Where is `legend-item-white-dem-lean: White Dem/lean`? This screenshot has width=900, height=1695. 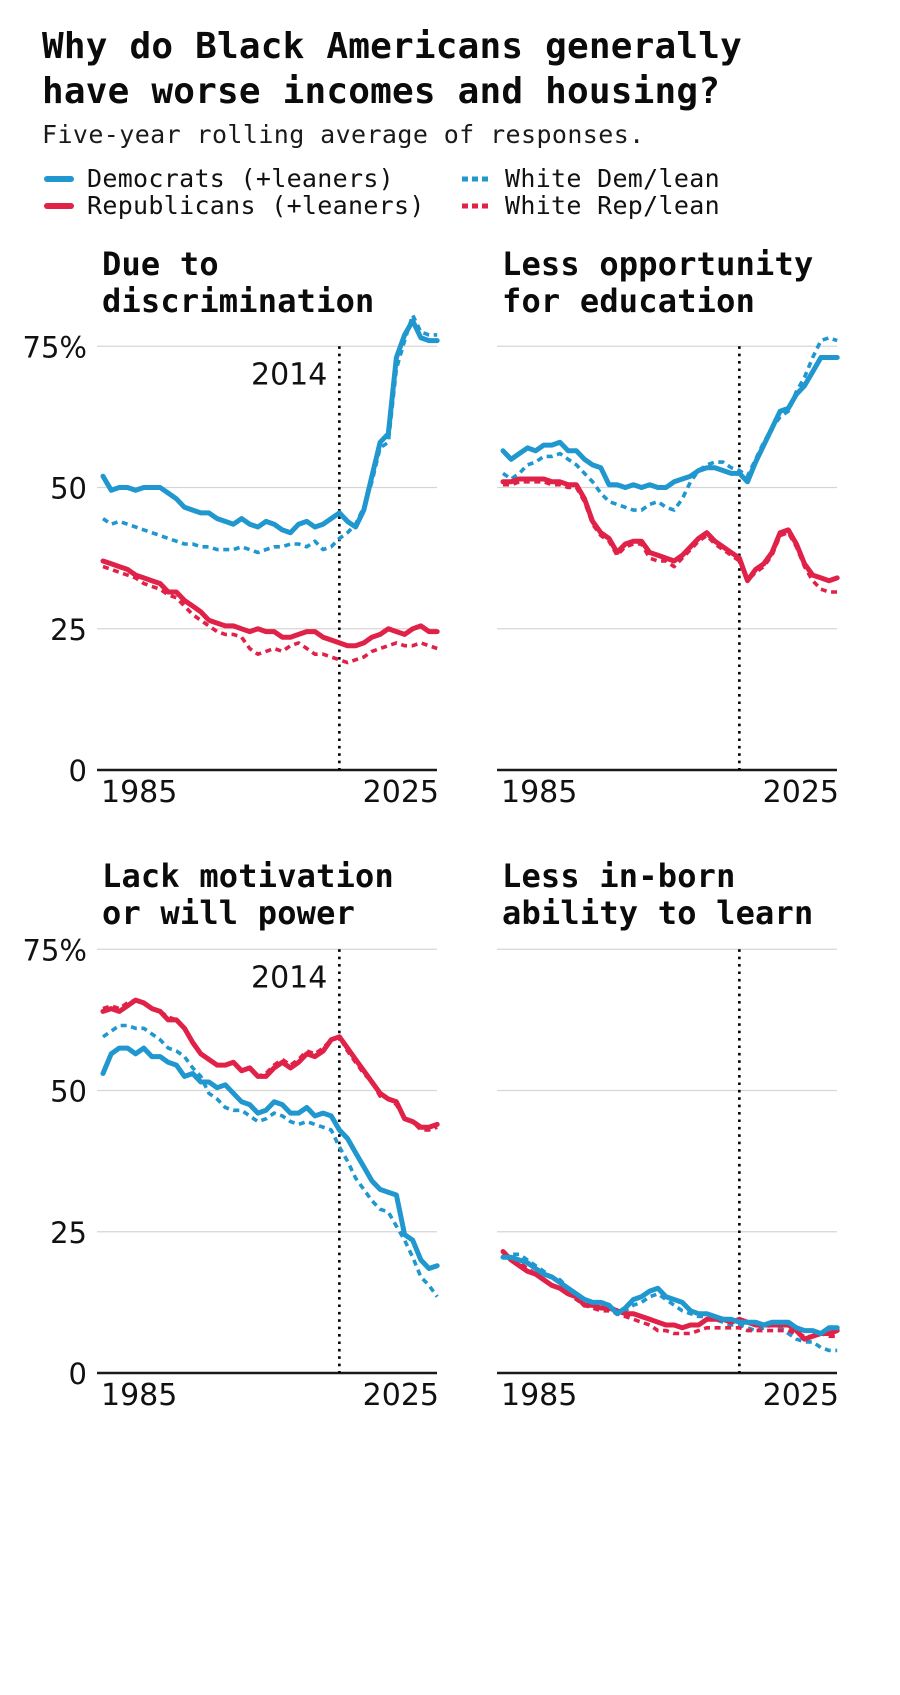 legend-item-white-dem-lean: White Dem/lean is located at coordinates (591, 178).